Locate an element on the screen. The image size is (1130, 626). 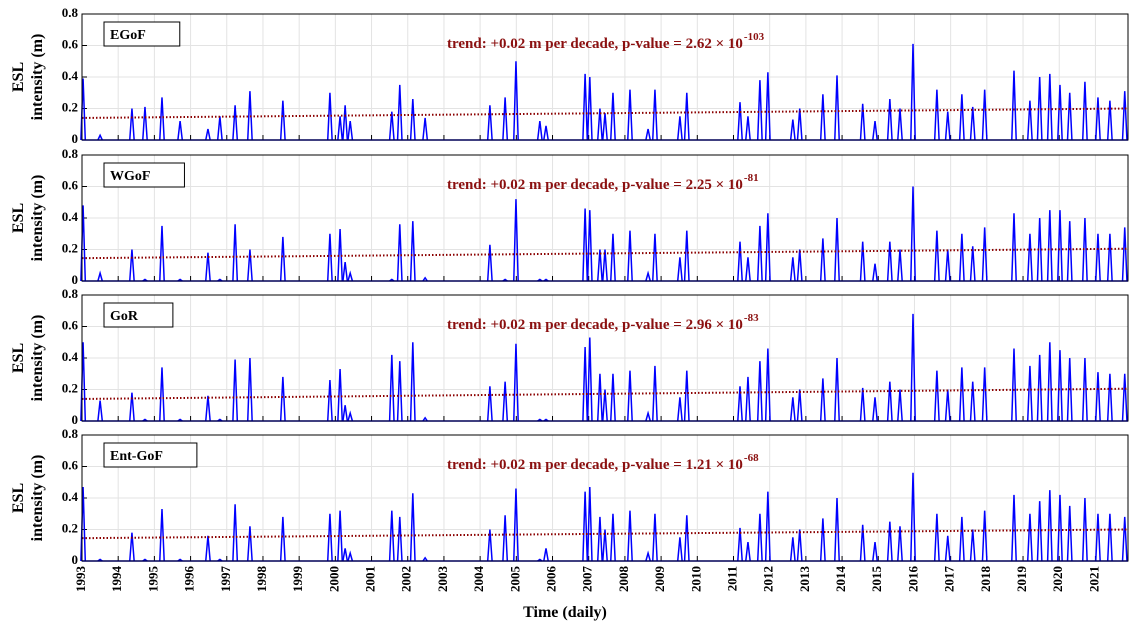
panel-label: WGoF is located at coordinates (130, 176).